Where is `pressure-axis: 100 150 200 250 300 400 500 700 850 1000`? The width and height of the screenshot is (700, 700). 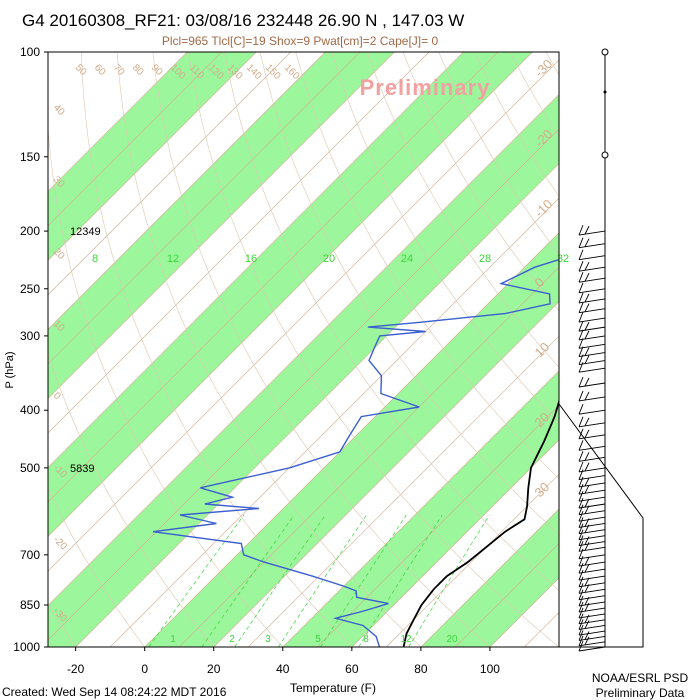 pressure-axis: 100 150 200 250 300 400 500 700 850 1000 is located at coordinates (30, 349).